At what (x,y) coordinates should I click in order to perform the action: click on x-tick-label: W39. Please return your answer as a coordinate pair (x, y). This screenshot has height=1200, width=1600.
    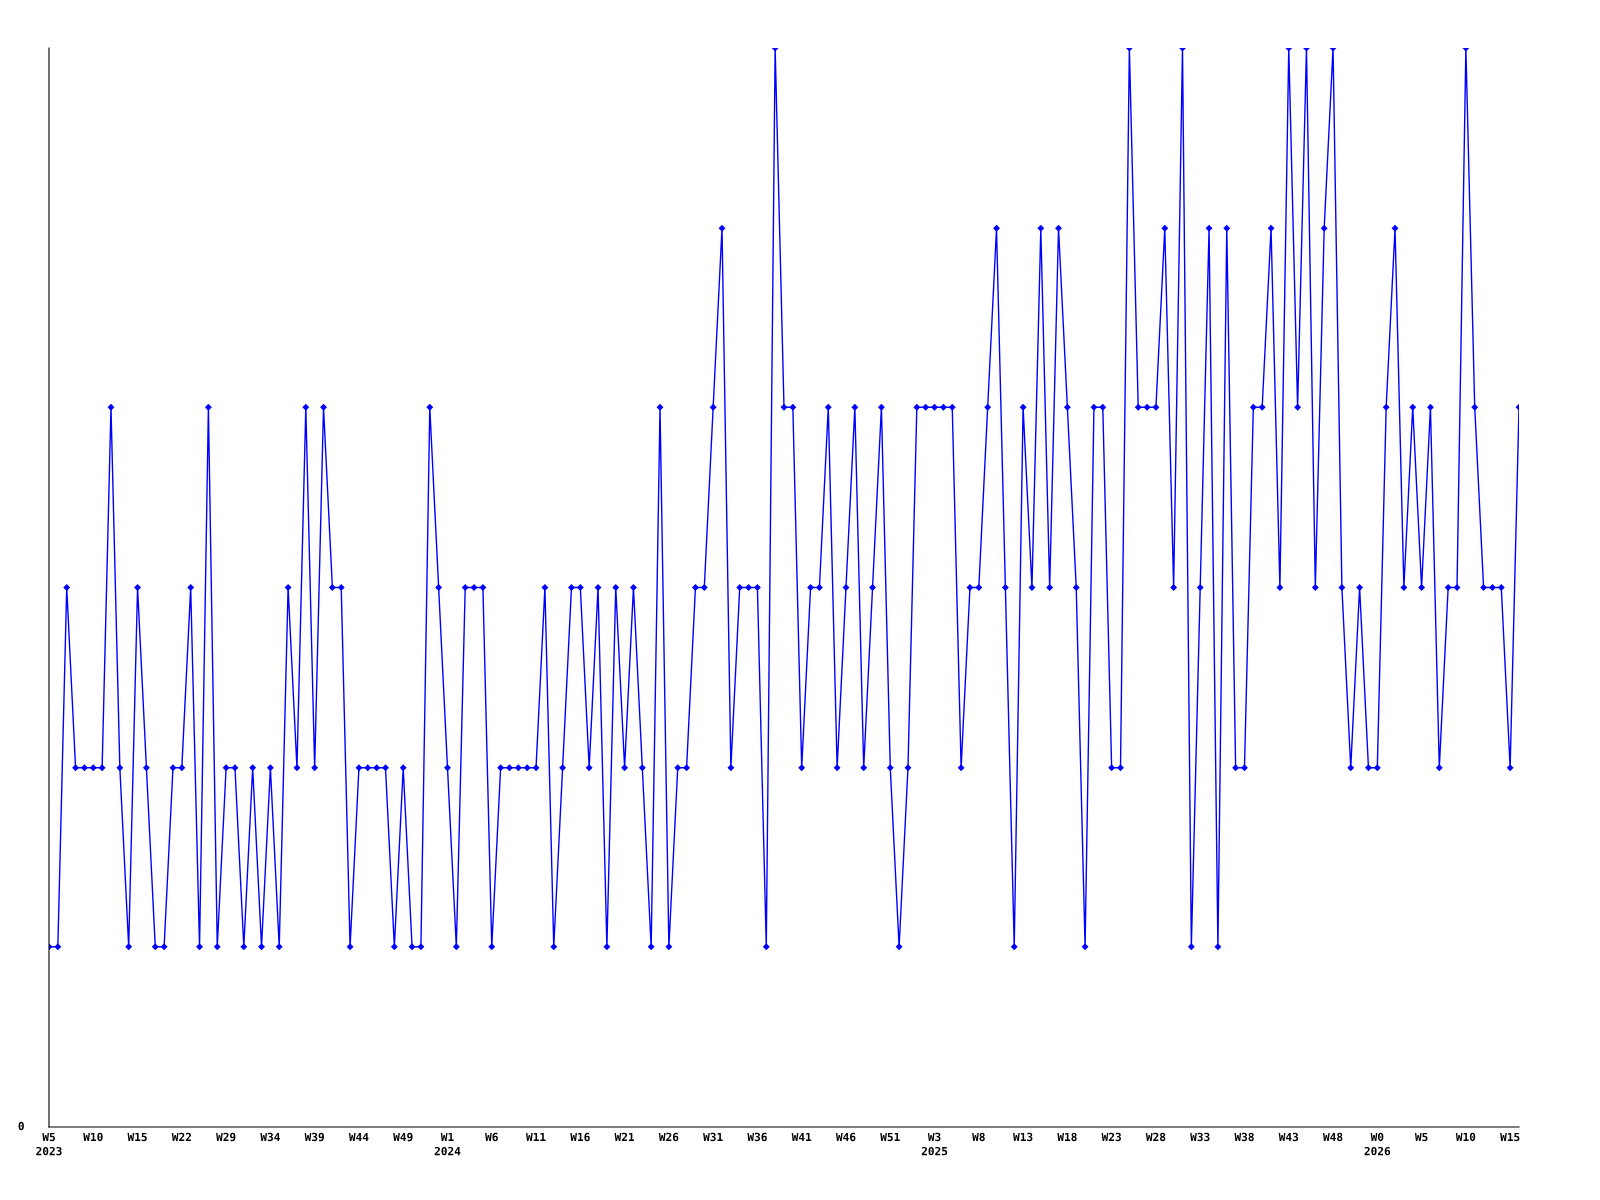
    Looking at the image, I should click on (314, 1137).